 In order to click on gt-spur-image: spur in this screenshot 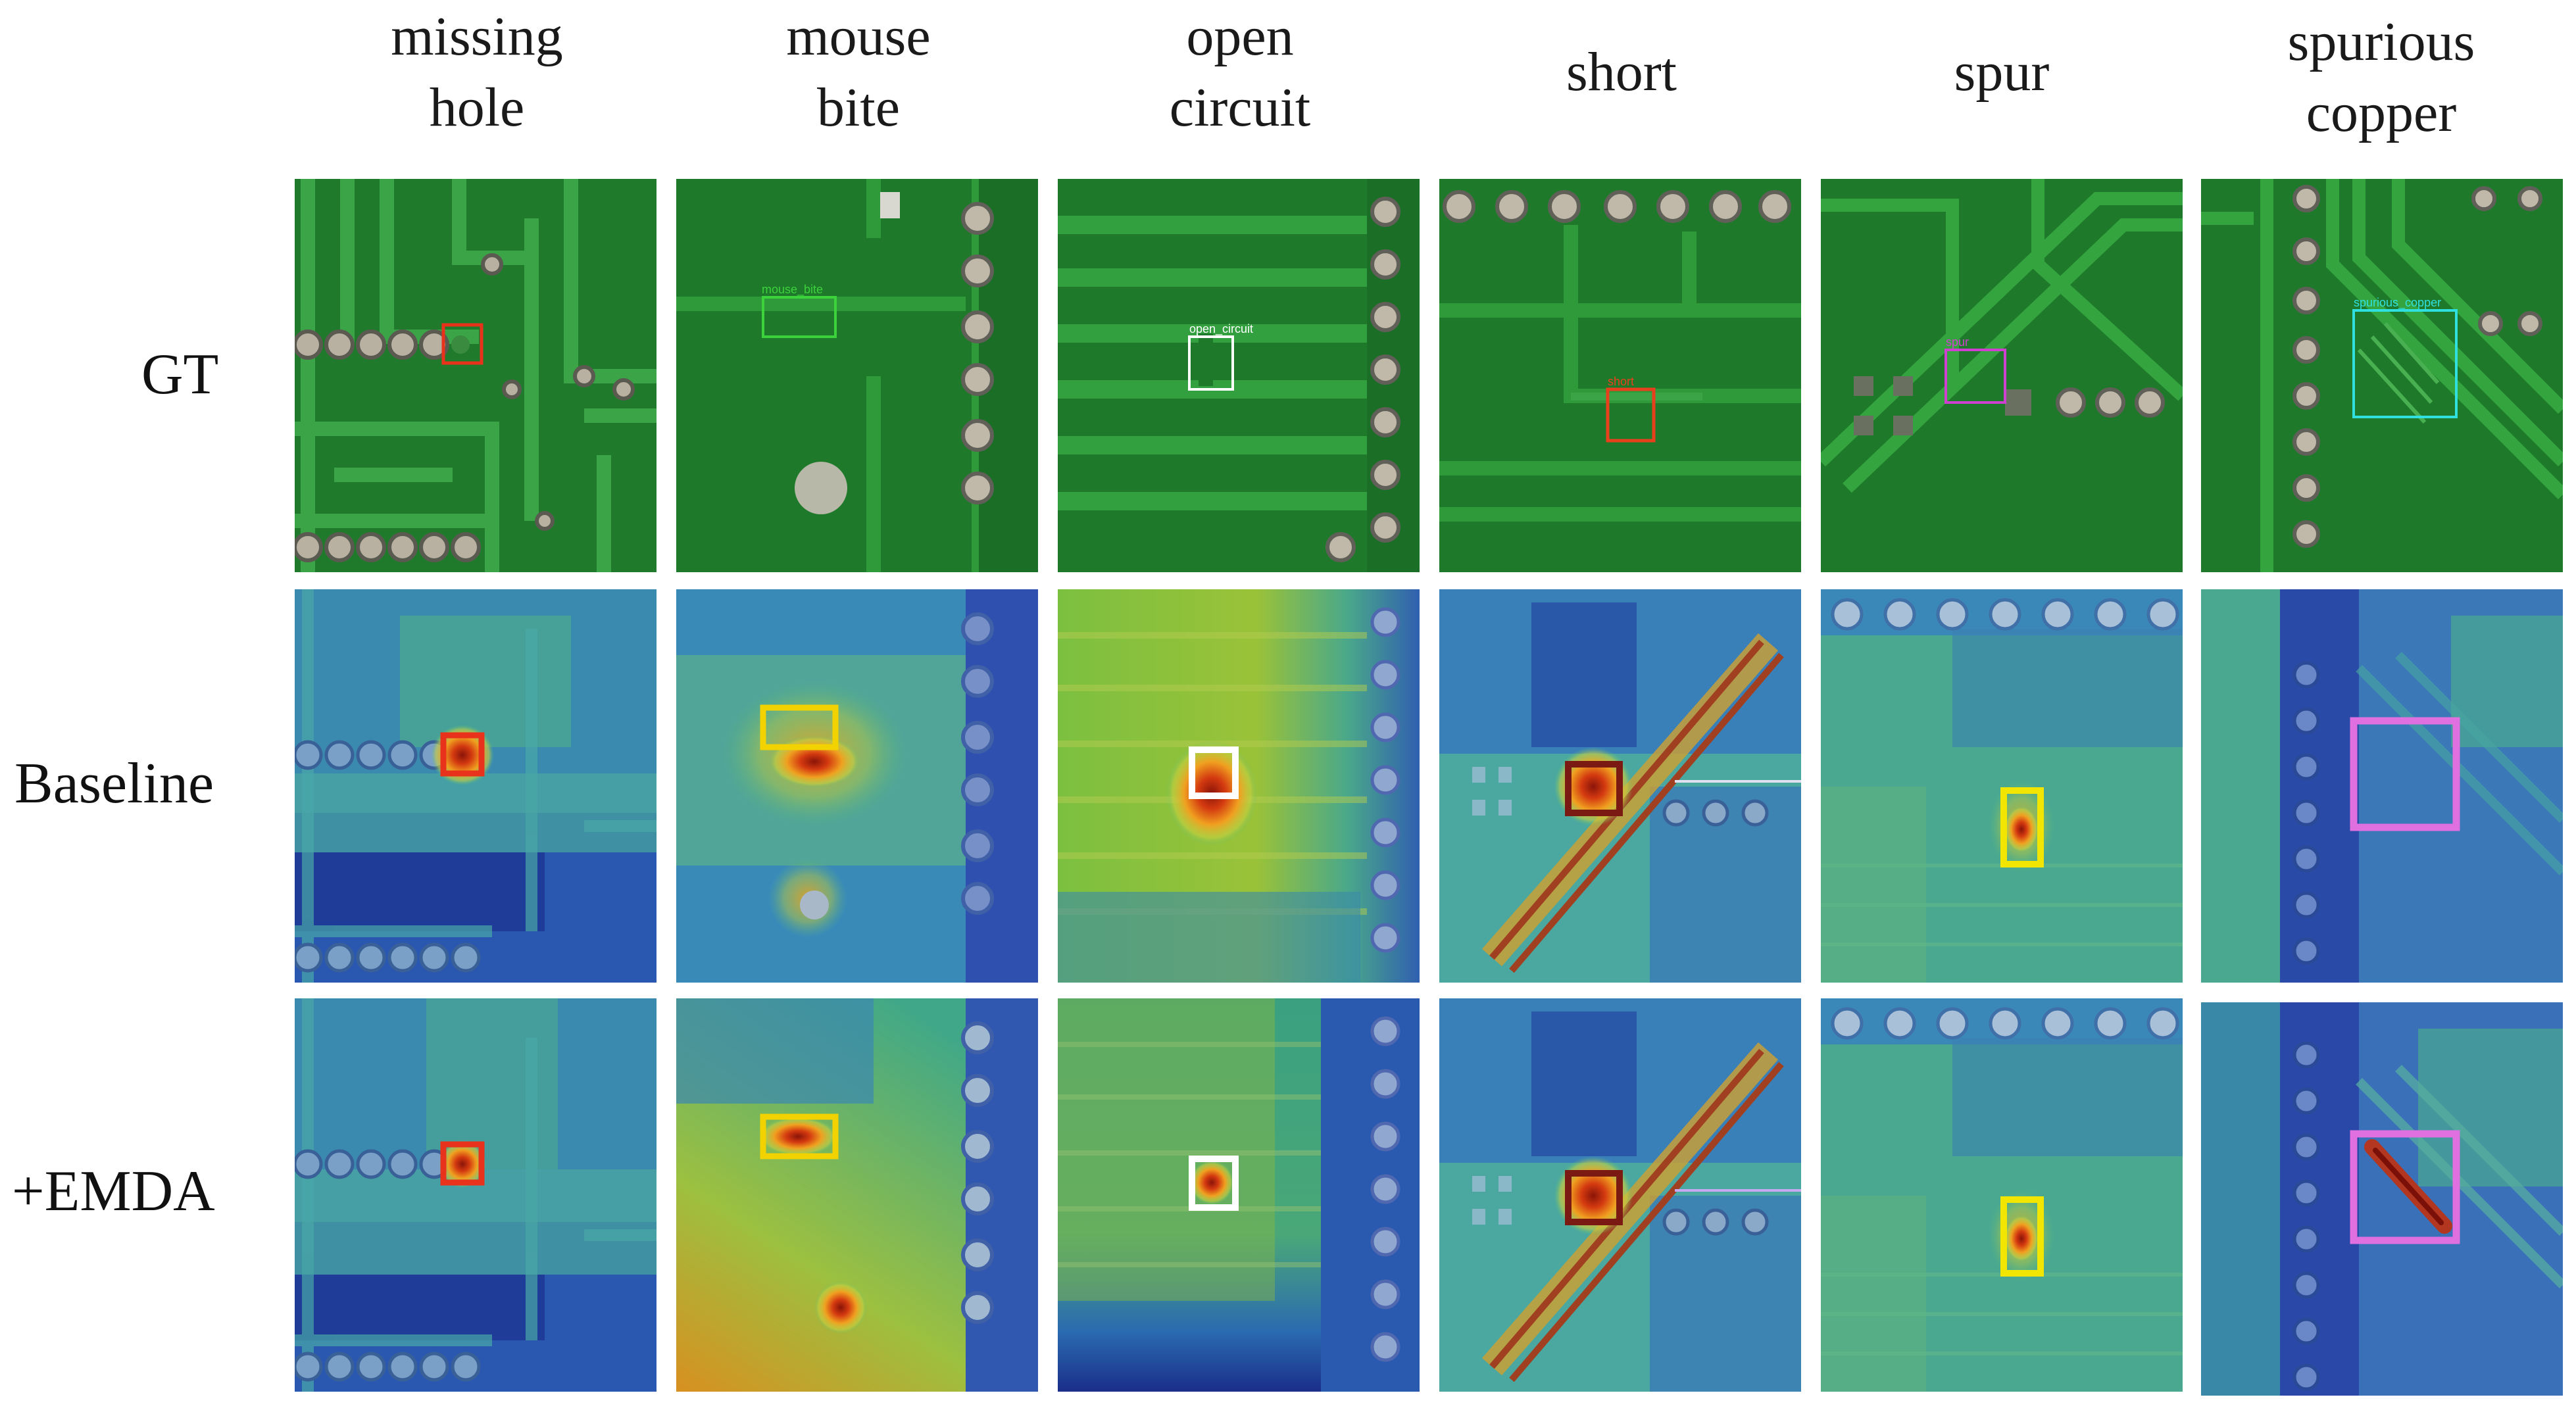, I will do `click(2002, 375)`.